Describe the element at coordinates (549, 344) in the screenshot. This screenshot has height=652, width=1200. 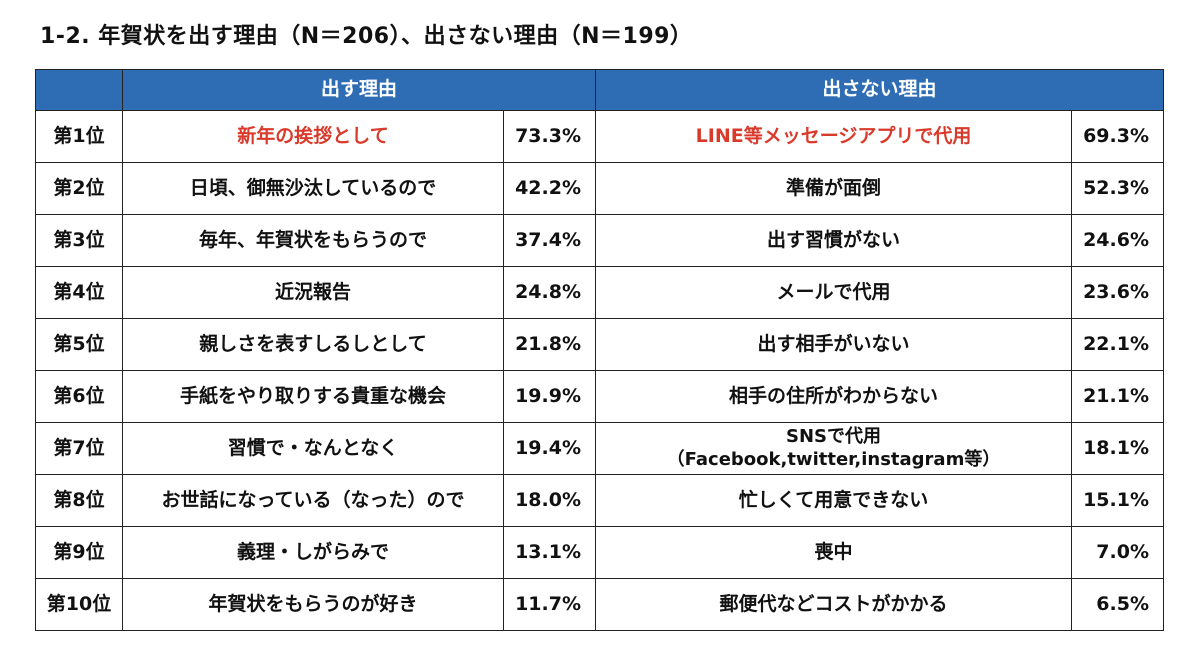
I see `send-percent-cell: 21.8%` at that location.